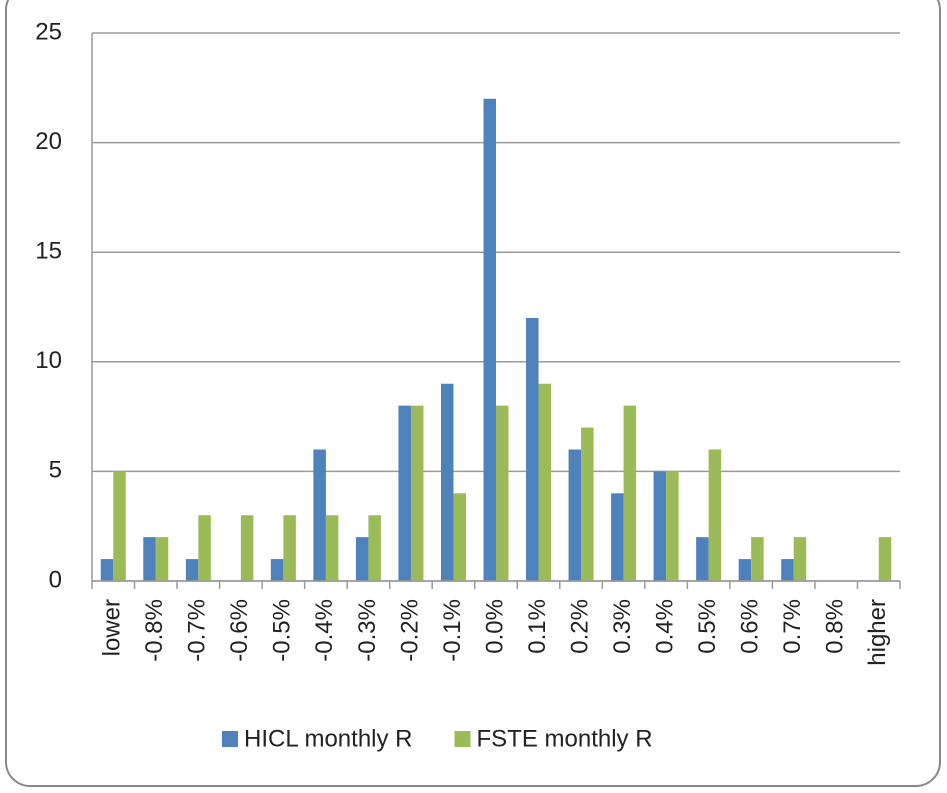 This screenshot has width=947, height=793. What do you see at coordinates (154, 630) in the screenshot?
I see `x-tick-label: -0.8%` at bounding box center [154, 630].